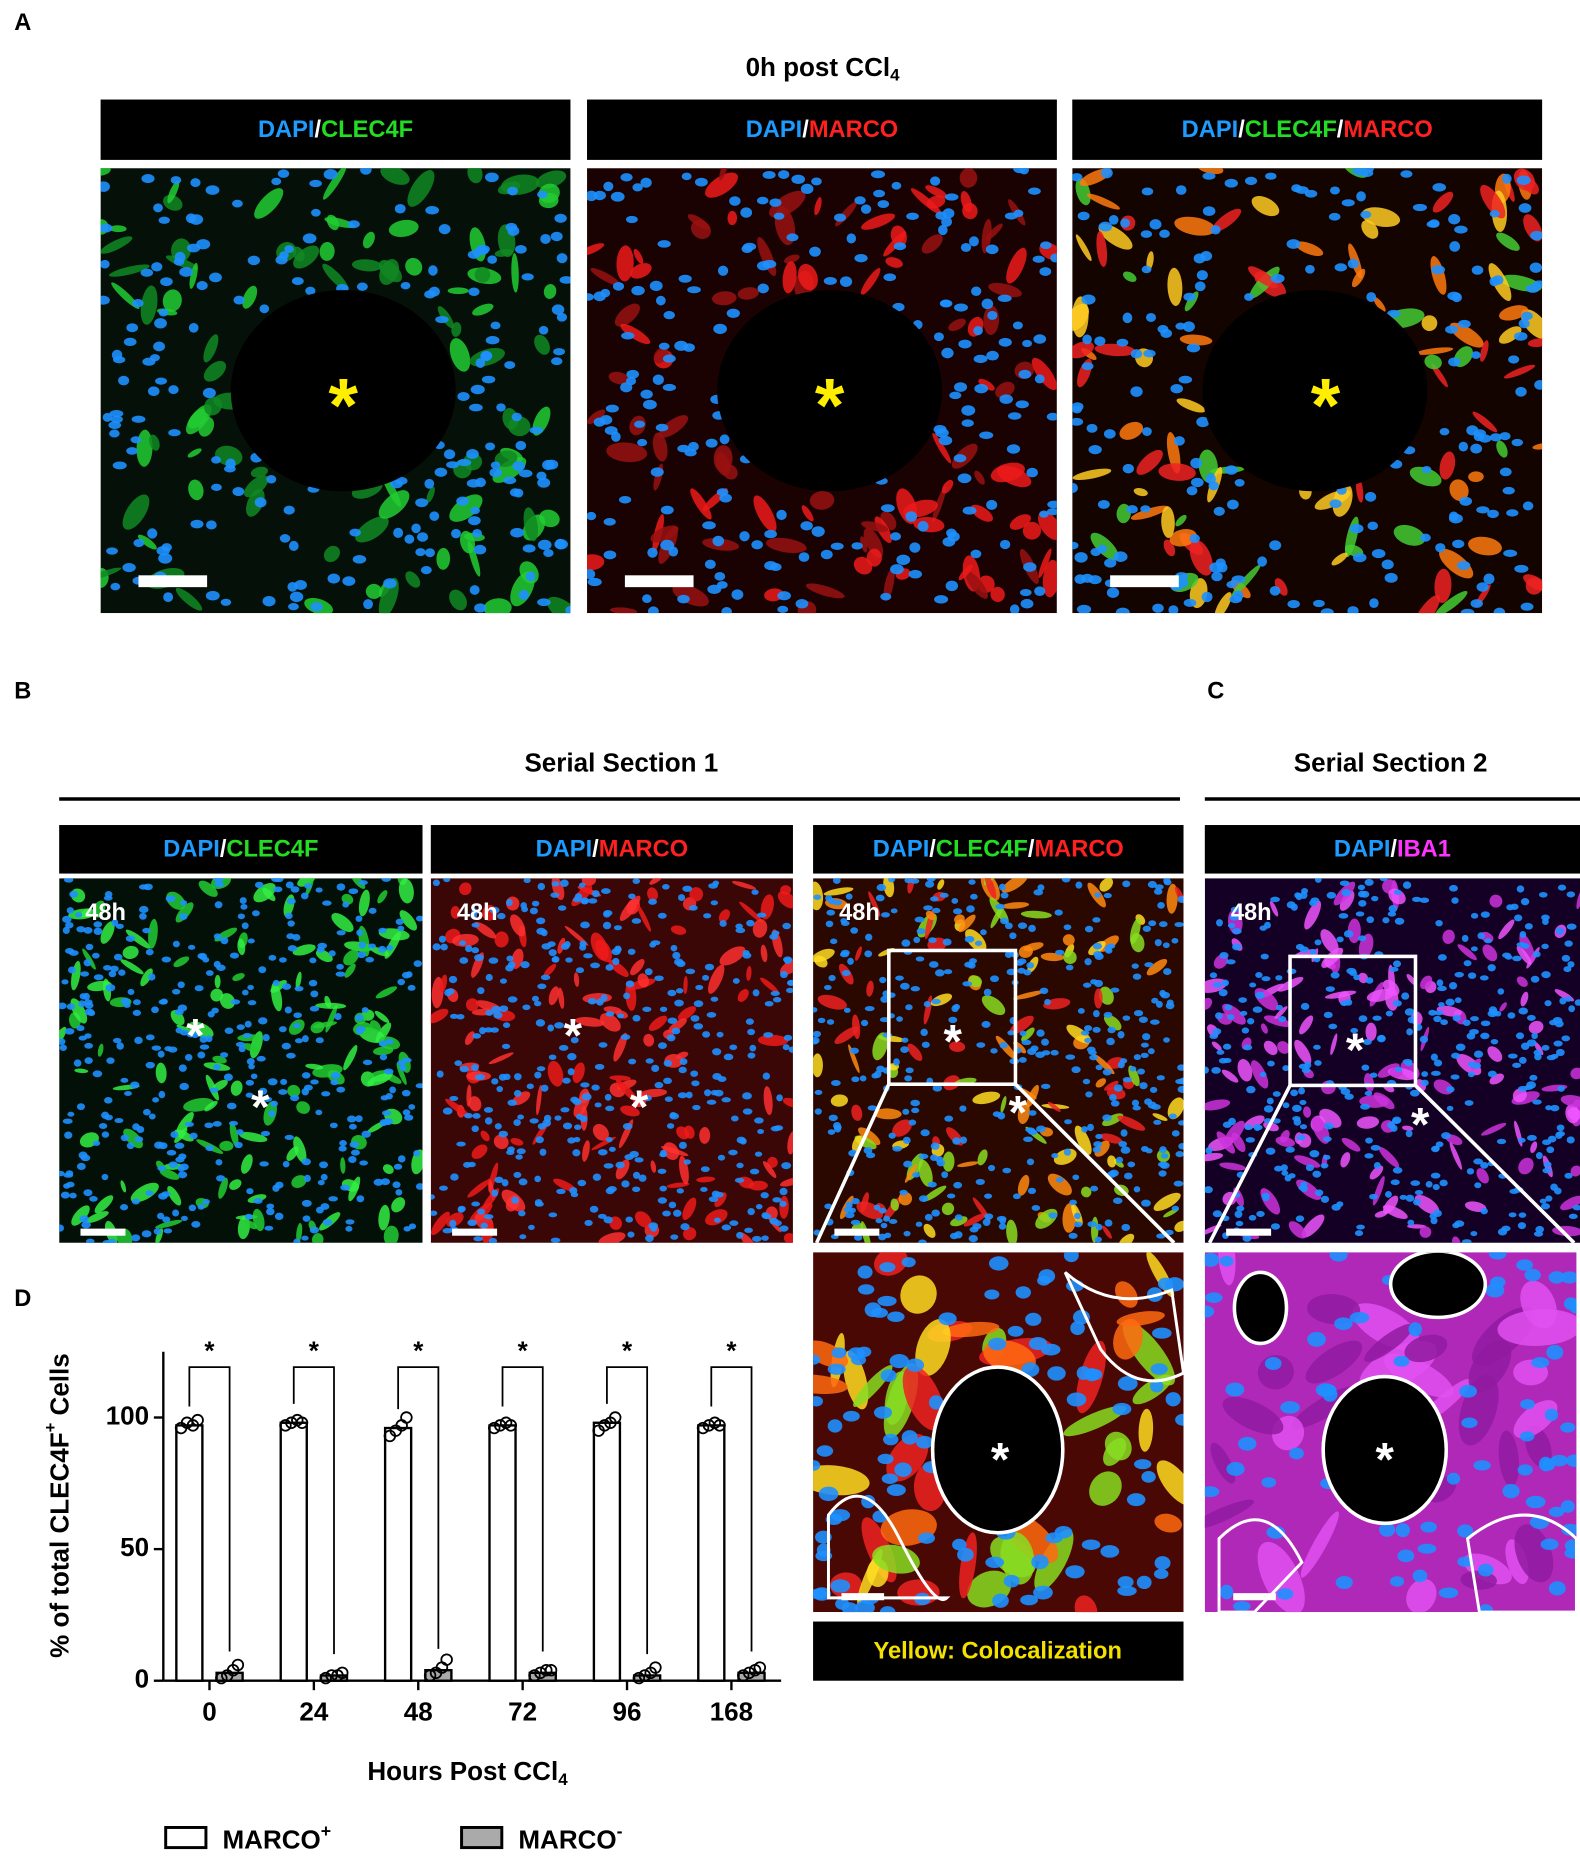 The width and height of the screenshot is (1580, 1856). What do you see at coordinates (998, 1432) in the screenshot?
I see `micrograph` at bounding box center [998, 1432].